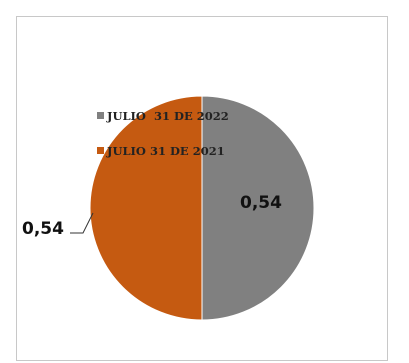 The width and height of the screenshot is (409, 363). What do you see at coordinates (82, 223) in the screenshot?
I see `leader-line-2021` at bounding box center [82, 223].